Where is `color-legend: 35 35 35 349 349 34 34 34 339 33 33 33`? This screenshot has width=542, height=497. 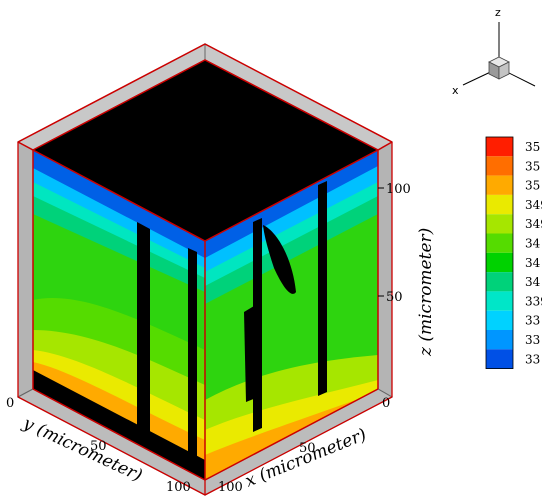 color-legend: 35 35 35 349 349 34 34 34 339 33 33 33 is located at coordinates (513, 253).